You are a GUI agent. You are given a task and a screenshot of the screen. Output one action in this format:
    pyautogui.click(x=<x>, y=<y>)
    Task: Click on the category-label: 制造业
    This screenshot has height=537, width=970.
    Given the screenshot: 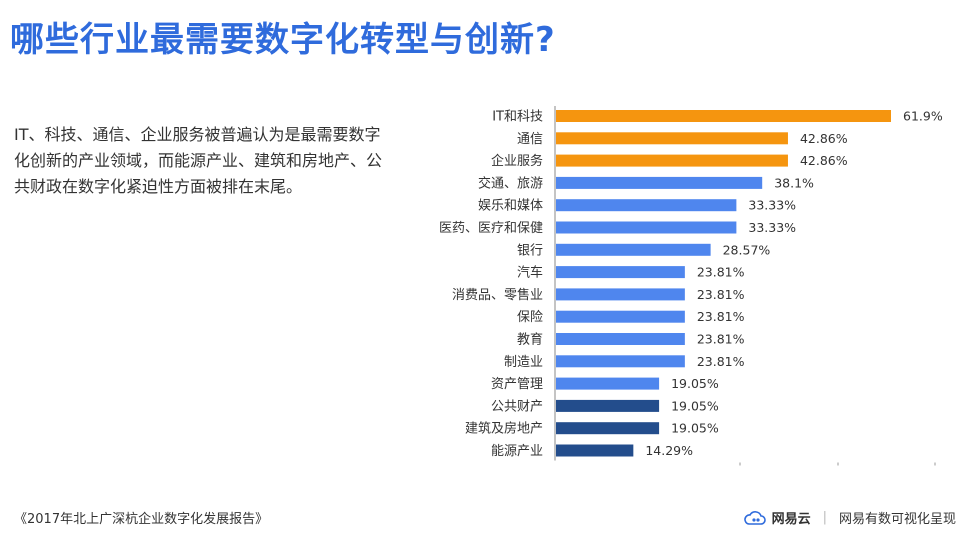 What is the action you would take?
    pyautogui.click(x=523, y=362)
    